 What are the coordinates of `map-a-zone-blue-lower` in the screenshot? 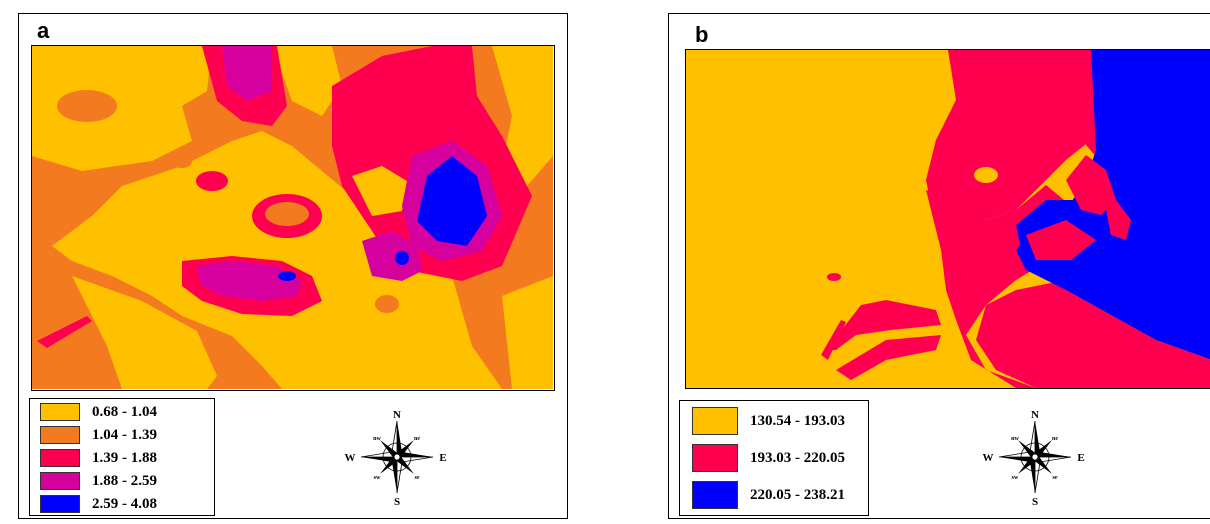 It's located at (287, 276).